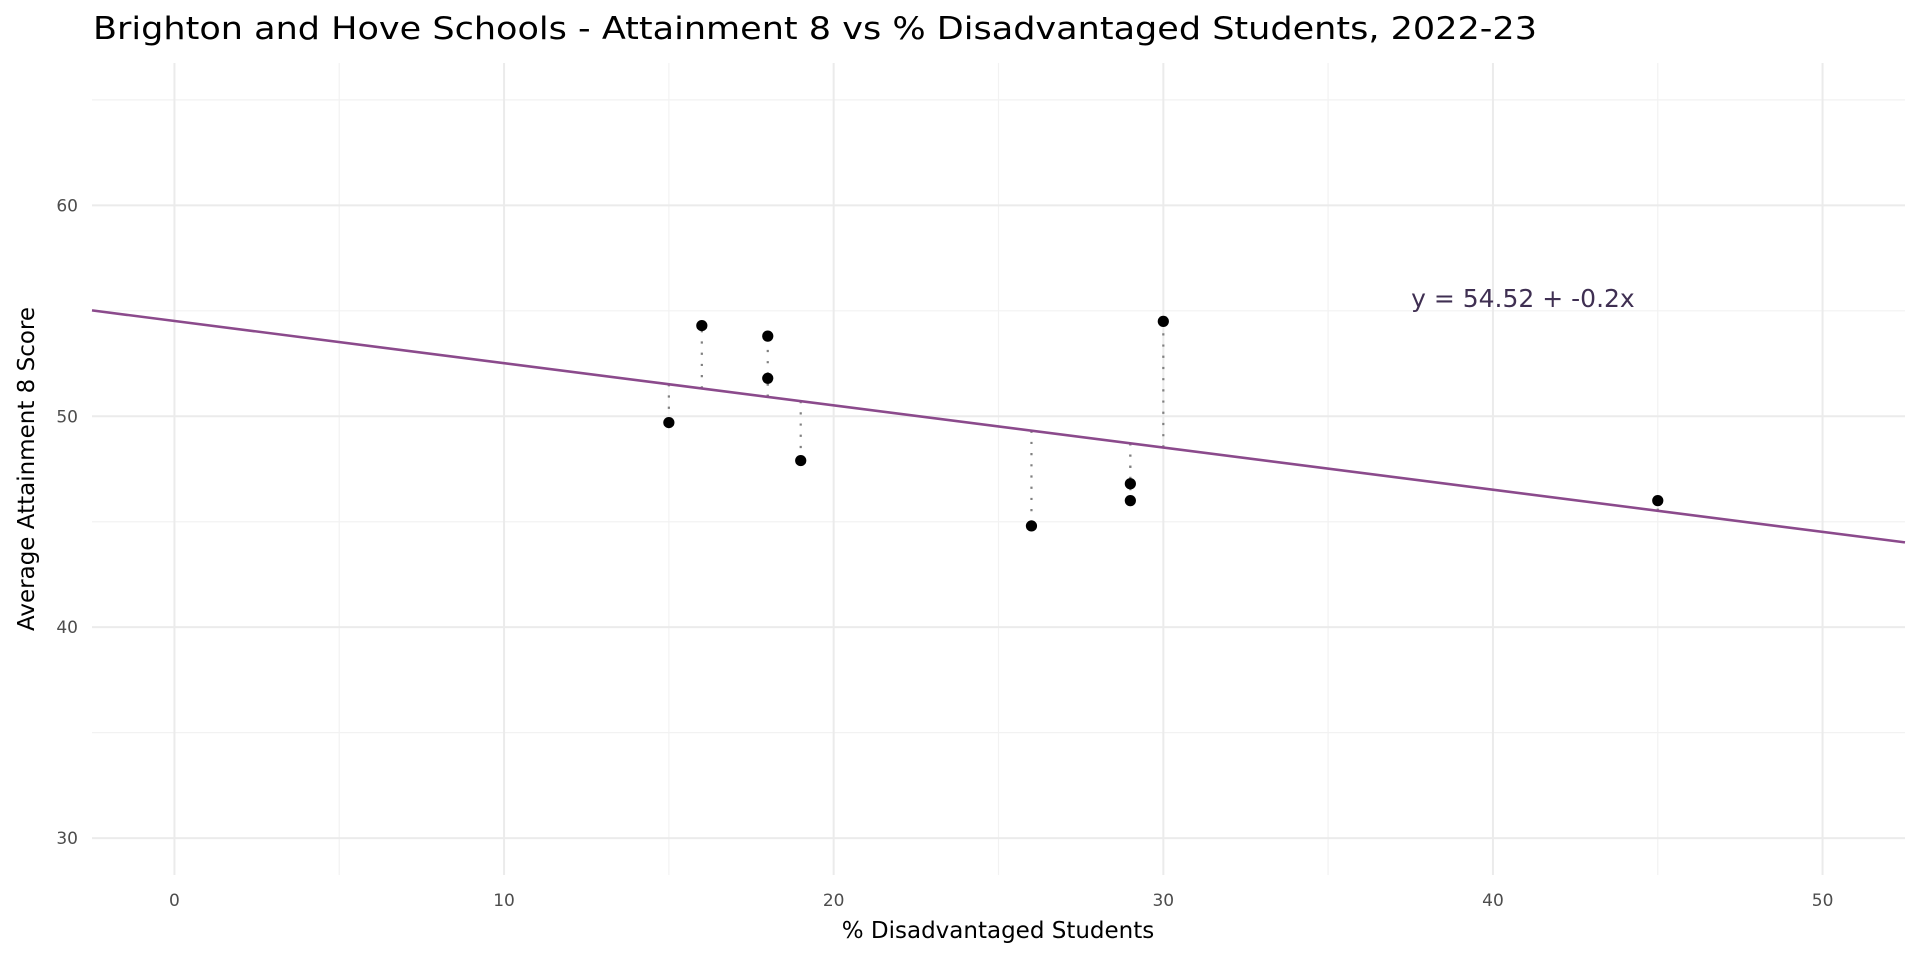 The width and height of the screenshot is (1920, 960). Describe the element at coordinates (67, 206) in the screenshot. I see `y-tick-label: 60` at that location.